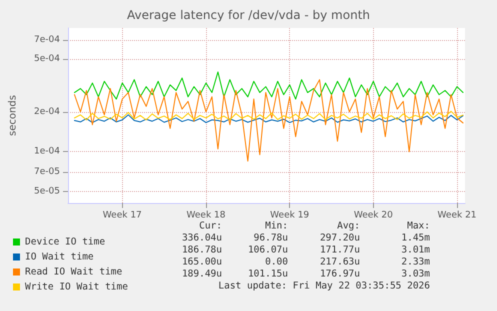  Describe the element at coordinates (202, 274) in the screenshot. I see `text: 189.49u` at that location.